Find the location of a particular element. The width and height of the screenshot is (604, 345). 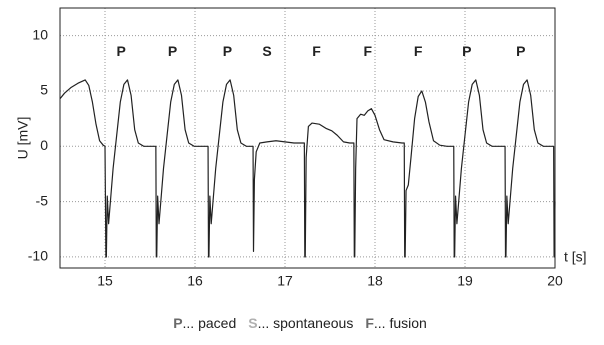

annotation: S is located at coordinates (266, 51).